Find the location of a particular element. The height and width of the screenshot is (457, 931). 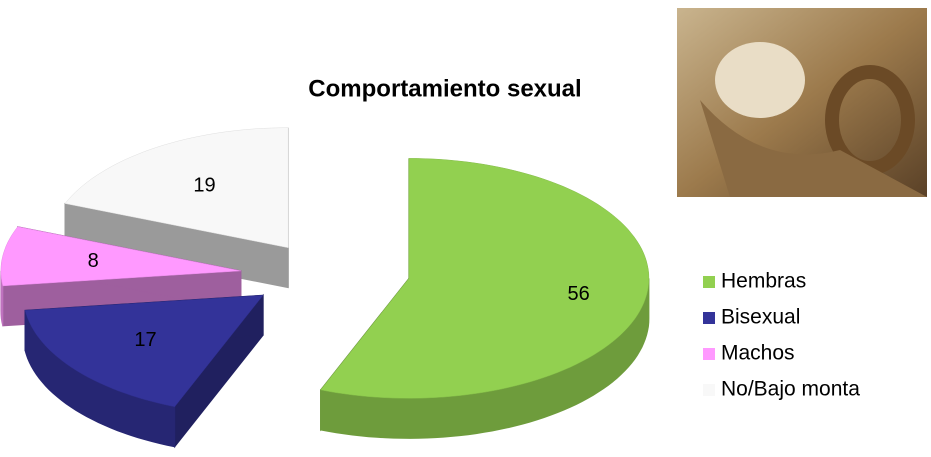

value-label: 19 is located at coordinates (204, 185).